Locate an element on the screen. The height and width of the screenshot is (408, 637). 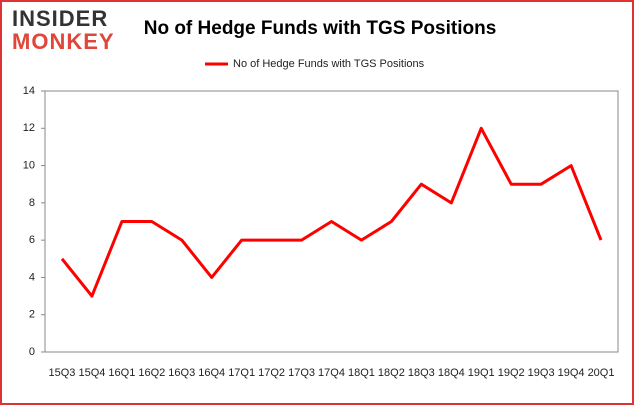
x-tick-label: 18Q1 is located at coordinates (361, 373).